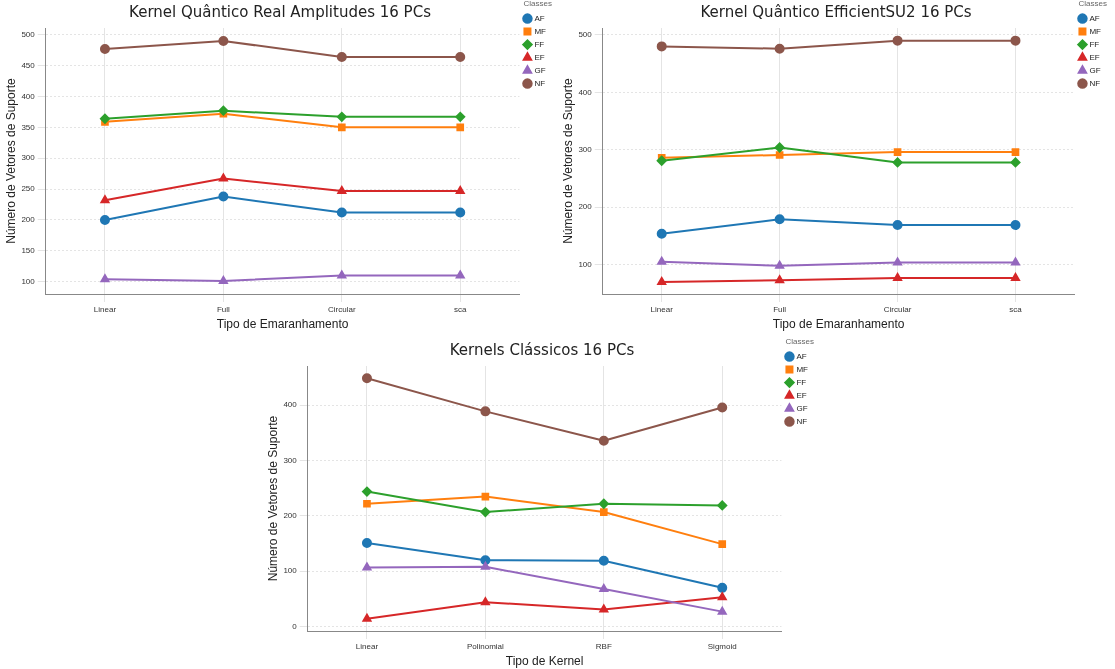 This screenshot has height=669, width=1115. What do you see at coordinates (542, 349) in the screenshot?
I see `chart-title: Kernels Clássicos 16 PCs` at bounding box center [542, 349].